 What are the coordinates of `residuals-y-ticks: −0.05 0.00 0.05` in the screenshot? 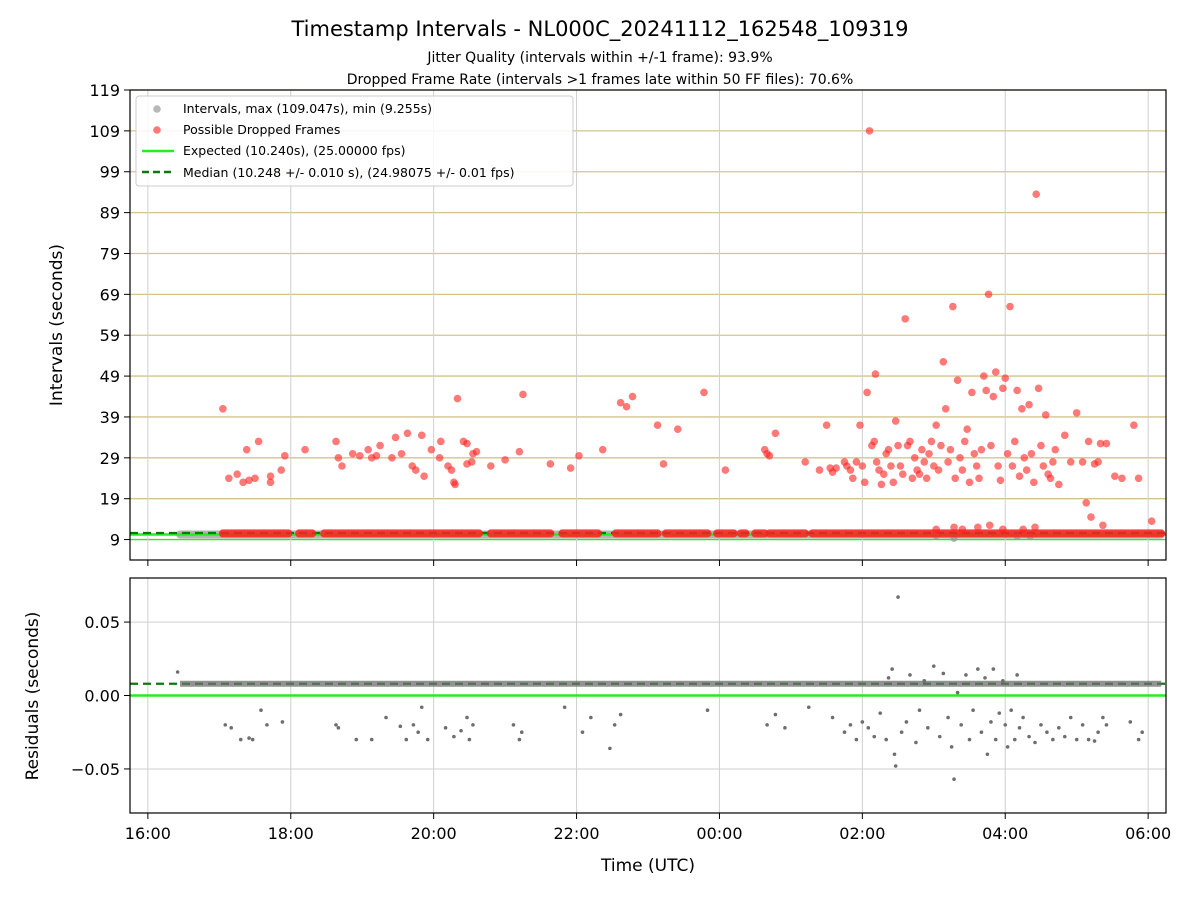 It's located at (100, 696).